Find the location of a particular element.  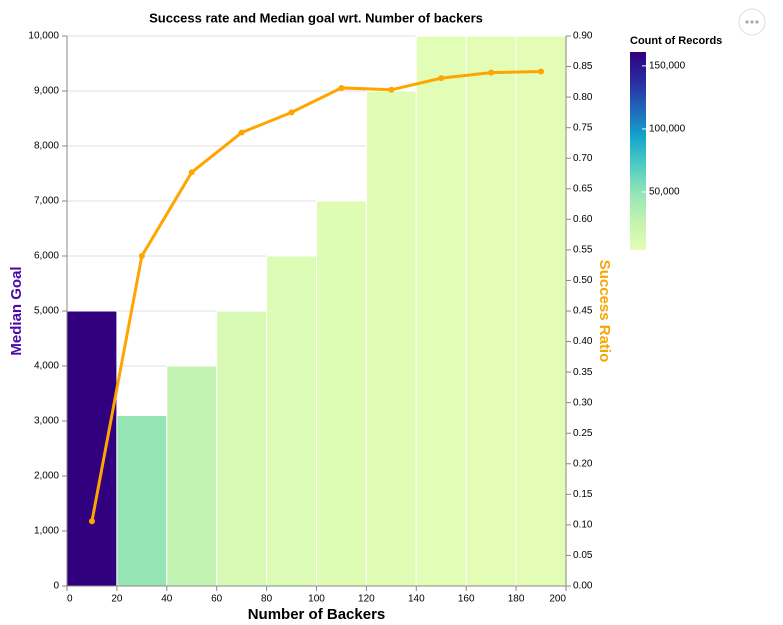

y2-tick-label: 0.85 is located at coordinates (583, 66).